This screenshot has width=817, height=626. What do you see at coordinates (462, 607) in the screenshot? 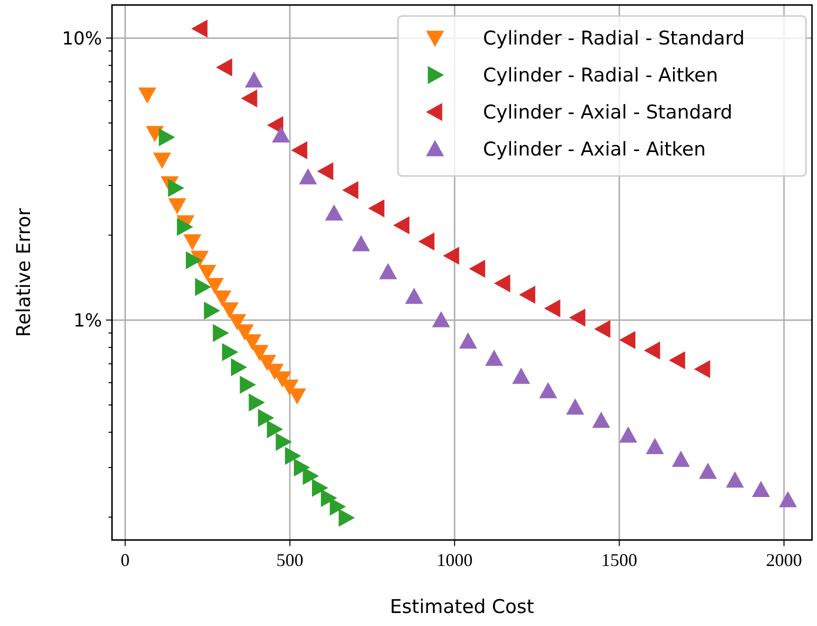
I see `x-axis-title: Estimated Cost` at bounding box center [462, 607].